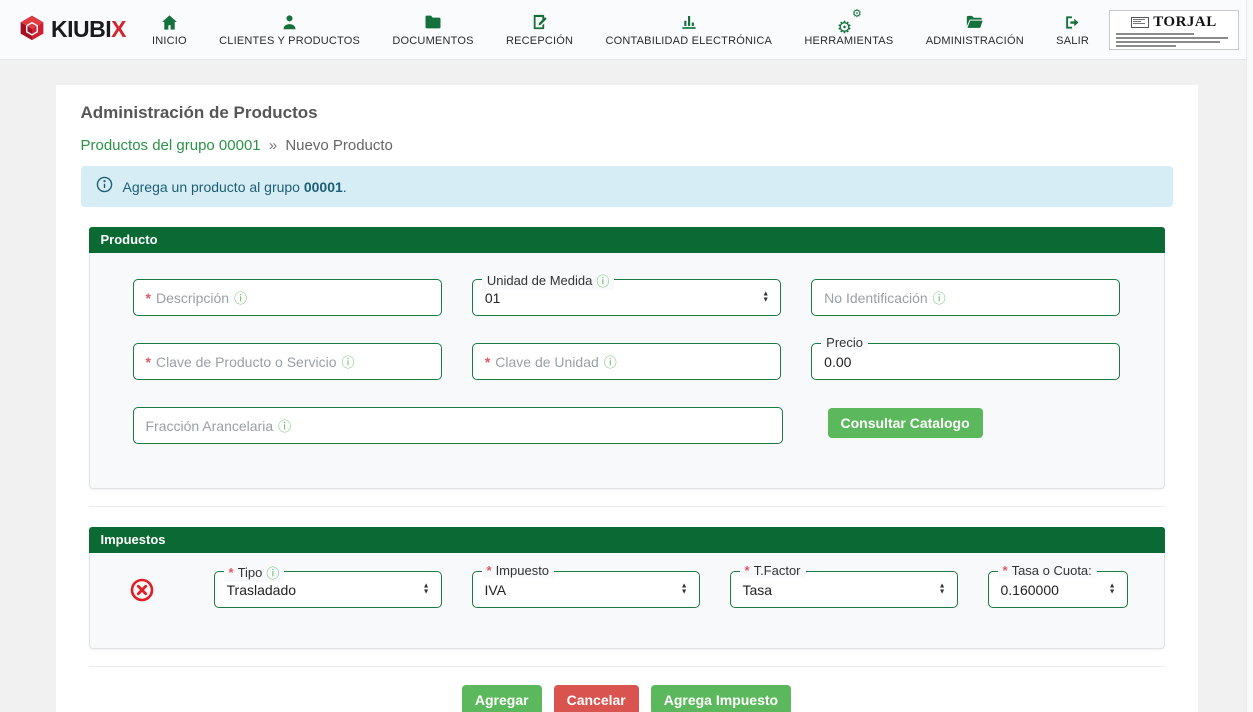  I want to click on scrollbar-track, so click(1249, 356).